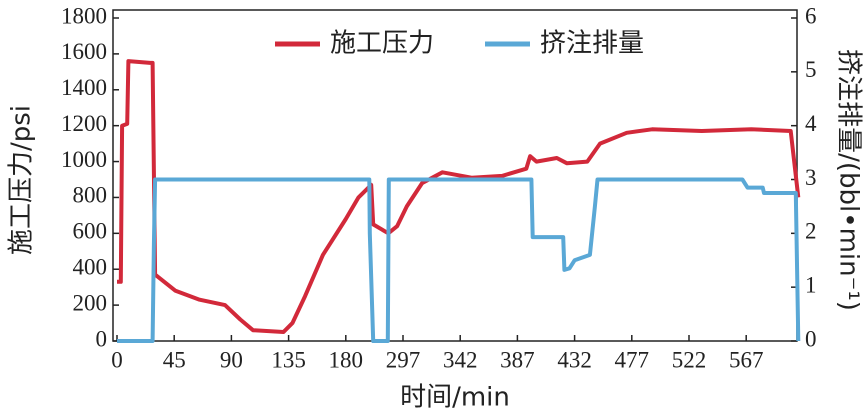 The width and height of the screenshot is (867, 413). What do you see at coordinates (84, 123) in the screenshot?
I see `y-tick-label: 1200` at bounding box center [84, 123].